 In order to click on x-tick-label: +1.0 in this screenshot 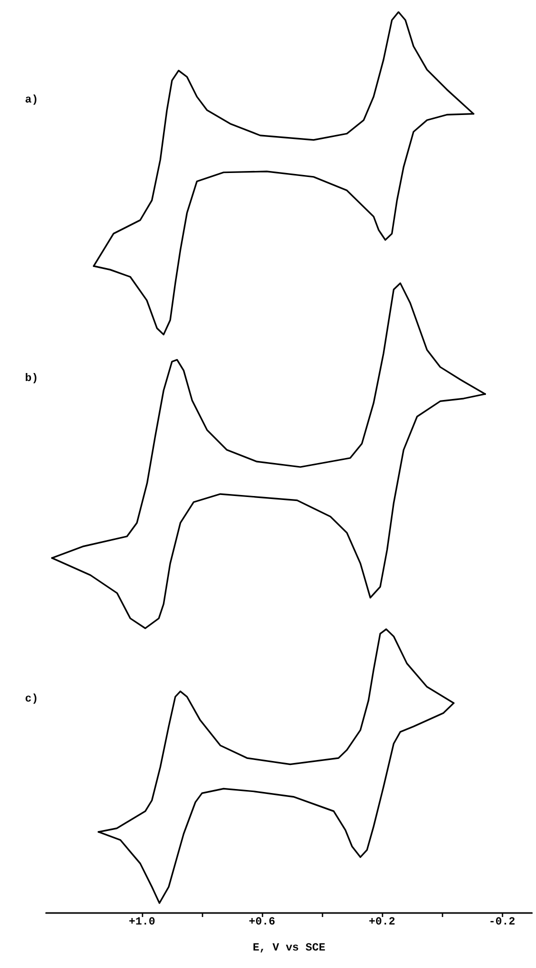, I will do `click(142, 922)`.